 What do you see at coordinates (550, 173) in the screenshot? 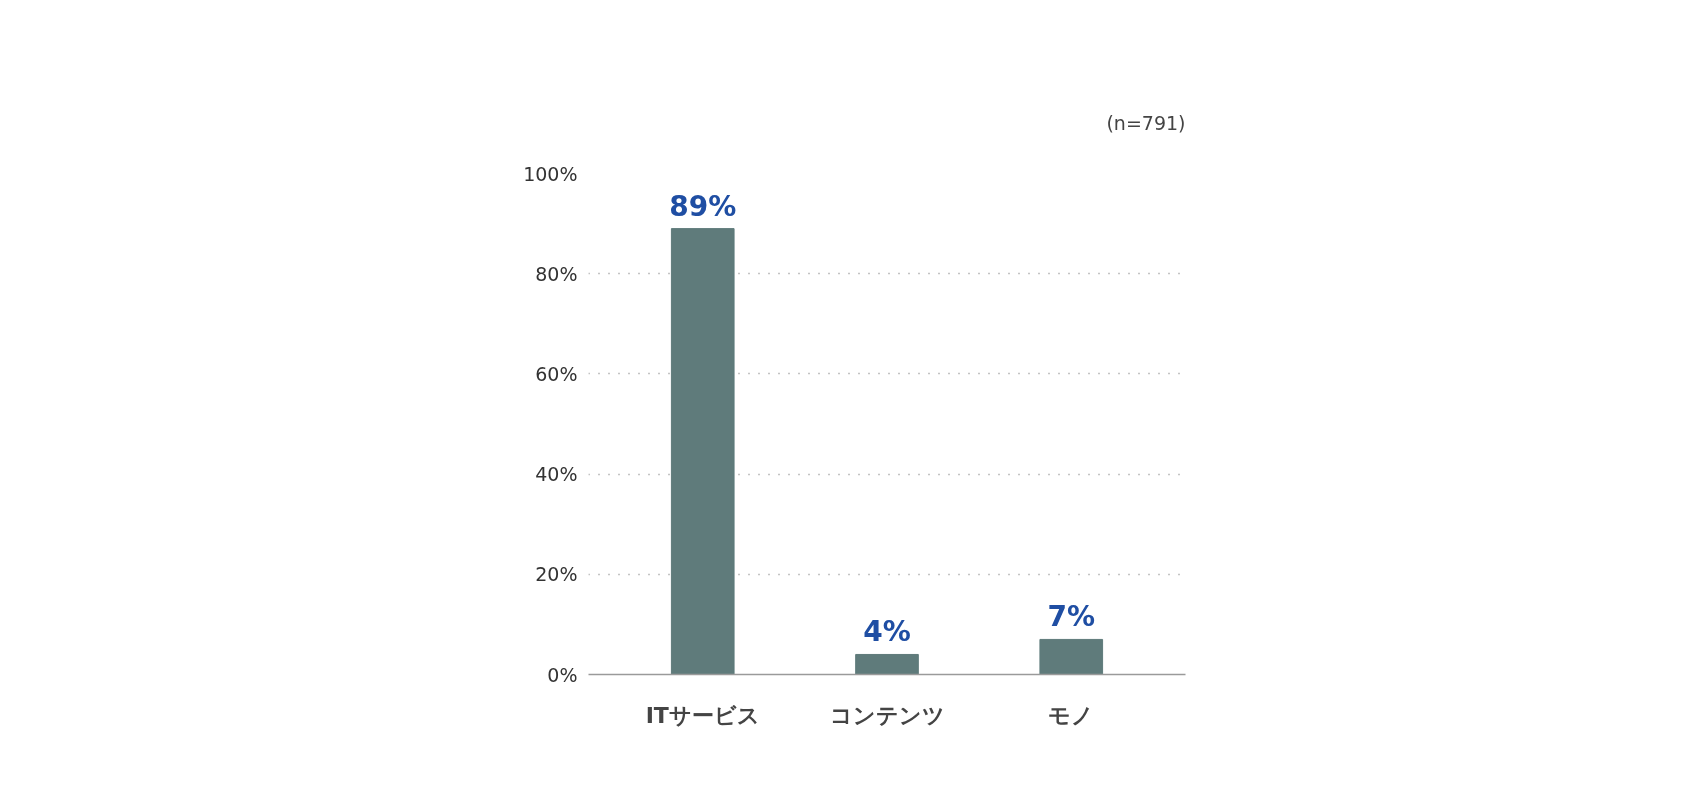
I see `y-tick-label: 100%` at bounding box center [550, 173].